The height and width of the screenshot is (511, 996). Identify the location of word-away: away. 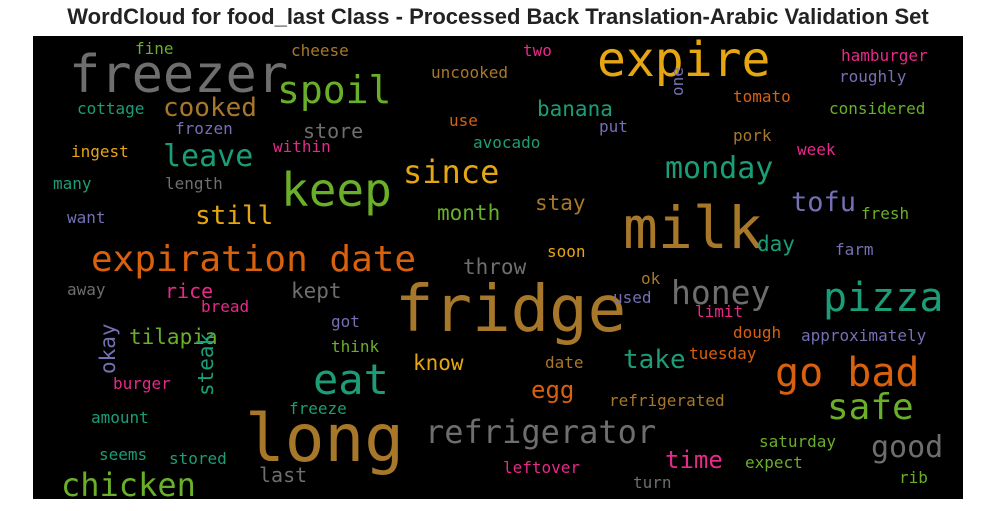
(86, 289).